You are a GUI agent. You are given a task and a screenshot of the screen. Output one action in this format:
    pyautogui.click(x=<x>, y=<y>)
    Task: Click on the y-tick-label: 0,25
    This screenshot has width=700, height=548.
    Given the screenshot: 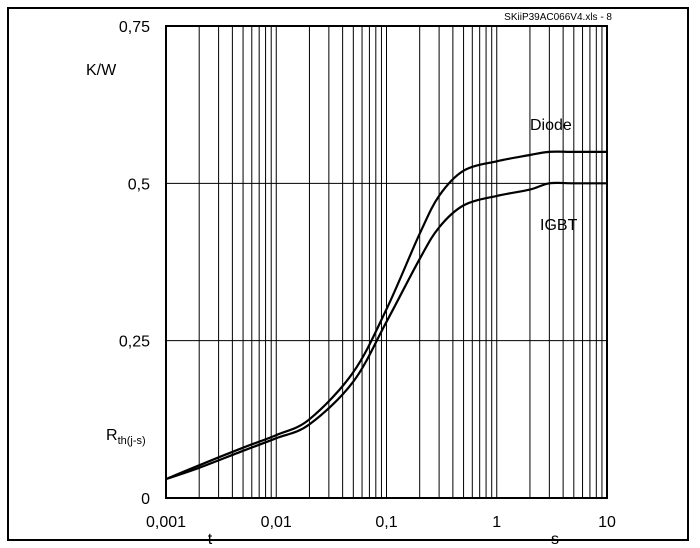 What is the action you would take?
    pyautogui.click(x=134, y=342)
    